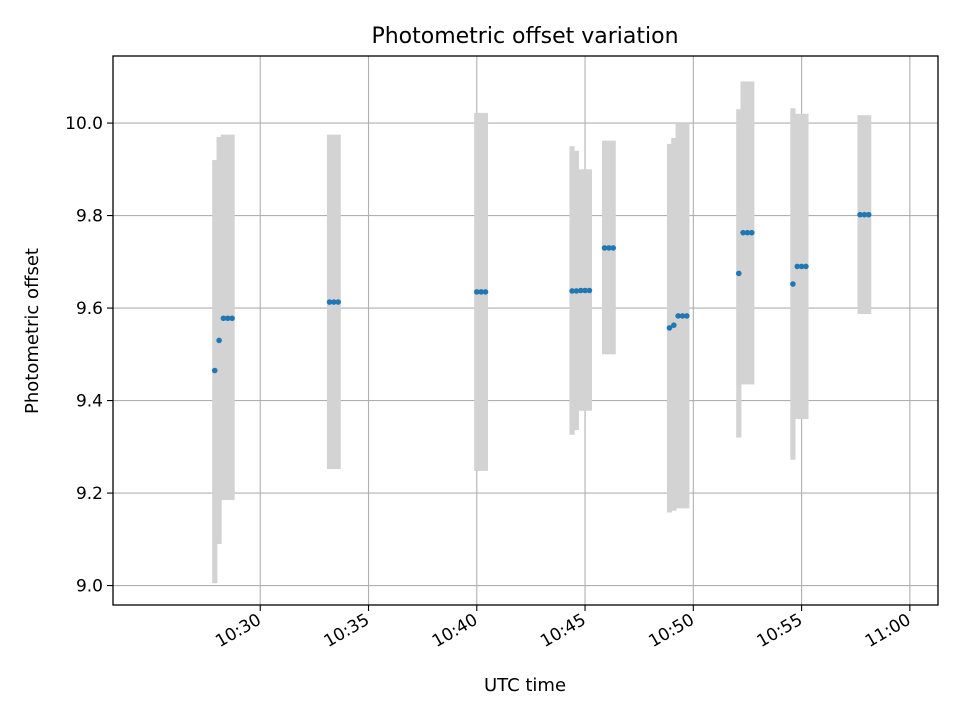  What do you see at coordinates (89, 402) in the screenshot?
I see `y-tick-label: 9.4` at bounding box center [89, 402].